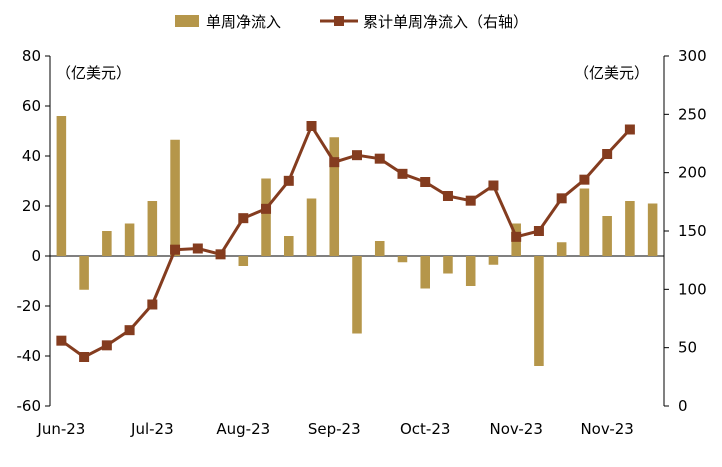 Image resolution: width=722 pixels, height=467 pixels. I want to click on left-tick-label: -60, so click(29, 406).